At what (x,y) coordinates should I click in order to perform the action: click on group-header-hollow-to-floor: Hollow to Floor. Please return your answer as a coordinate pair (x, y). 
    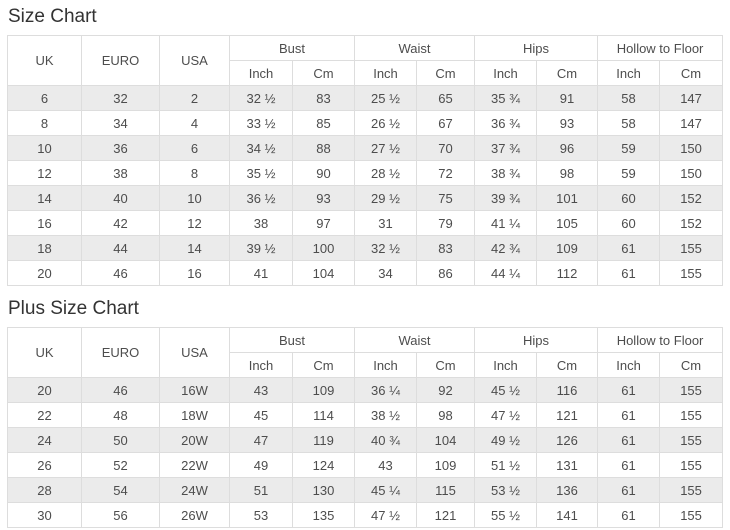
    Looking at the image, I should click on (660, 340).